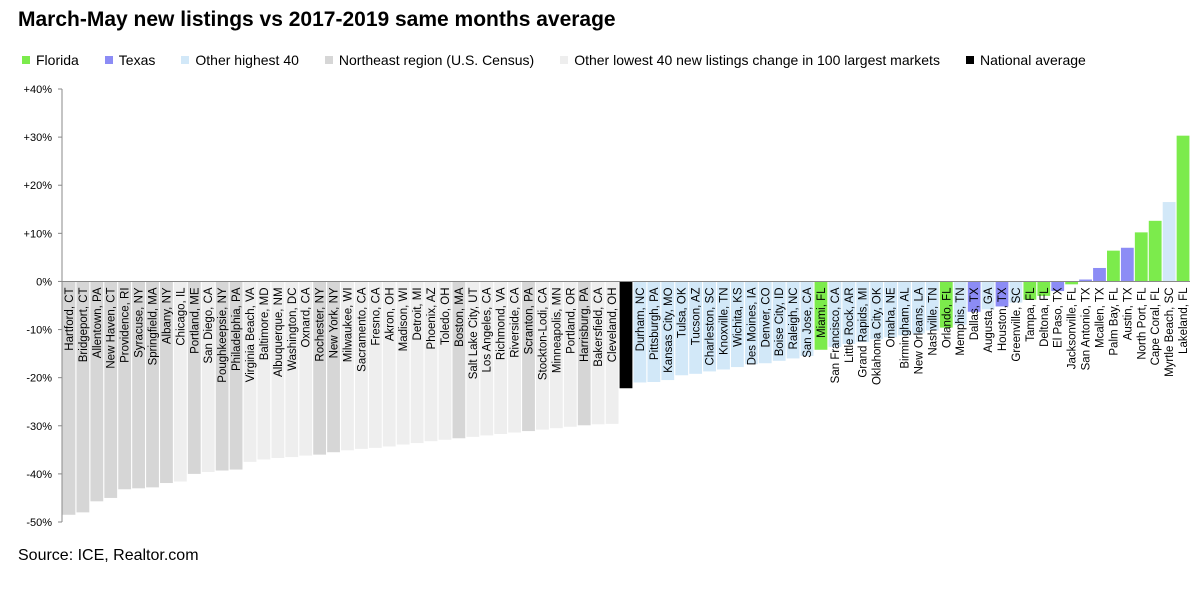 This screenshot has height=589, width=1200. I want to click on y-tick-label: +30%, so click(38, 138).